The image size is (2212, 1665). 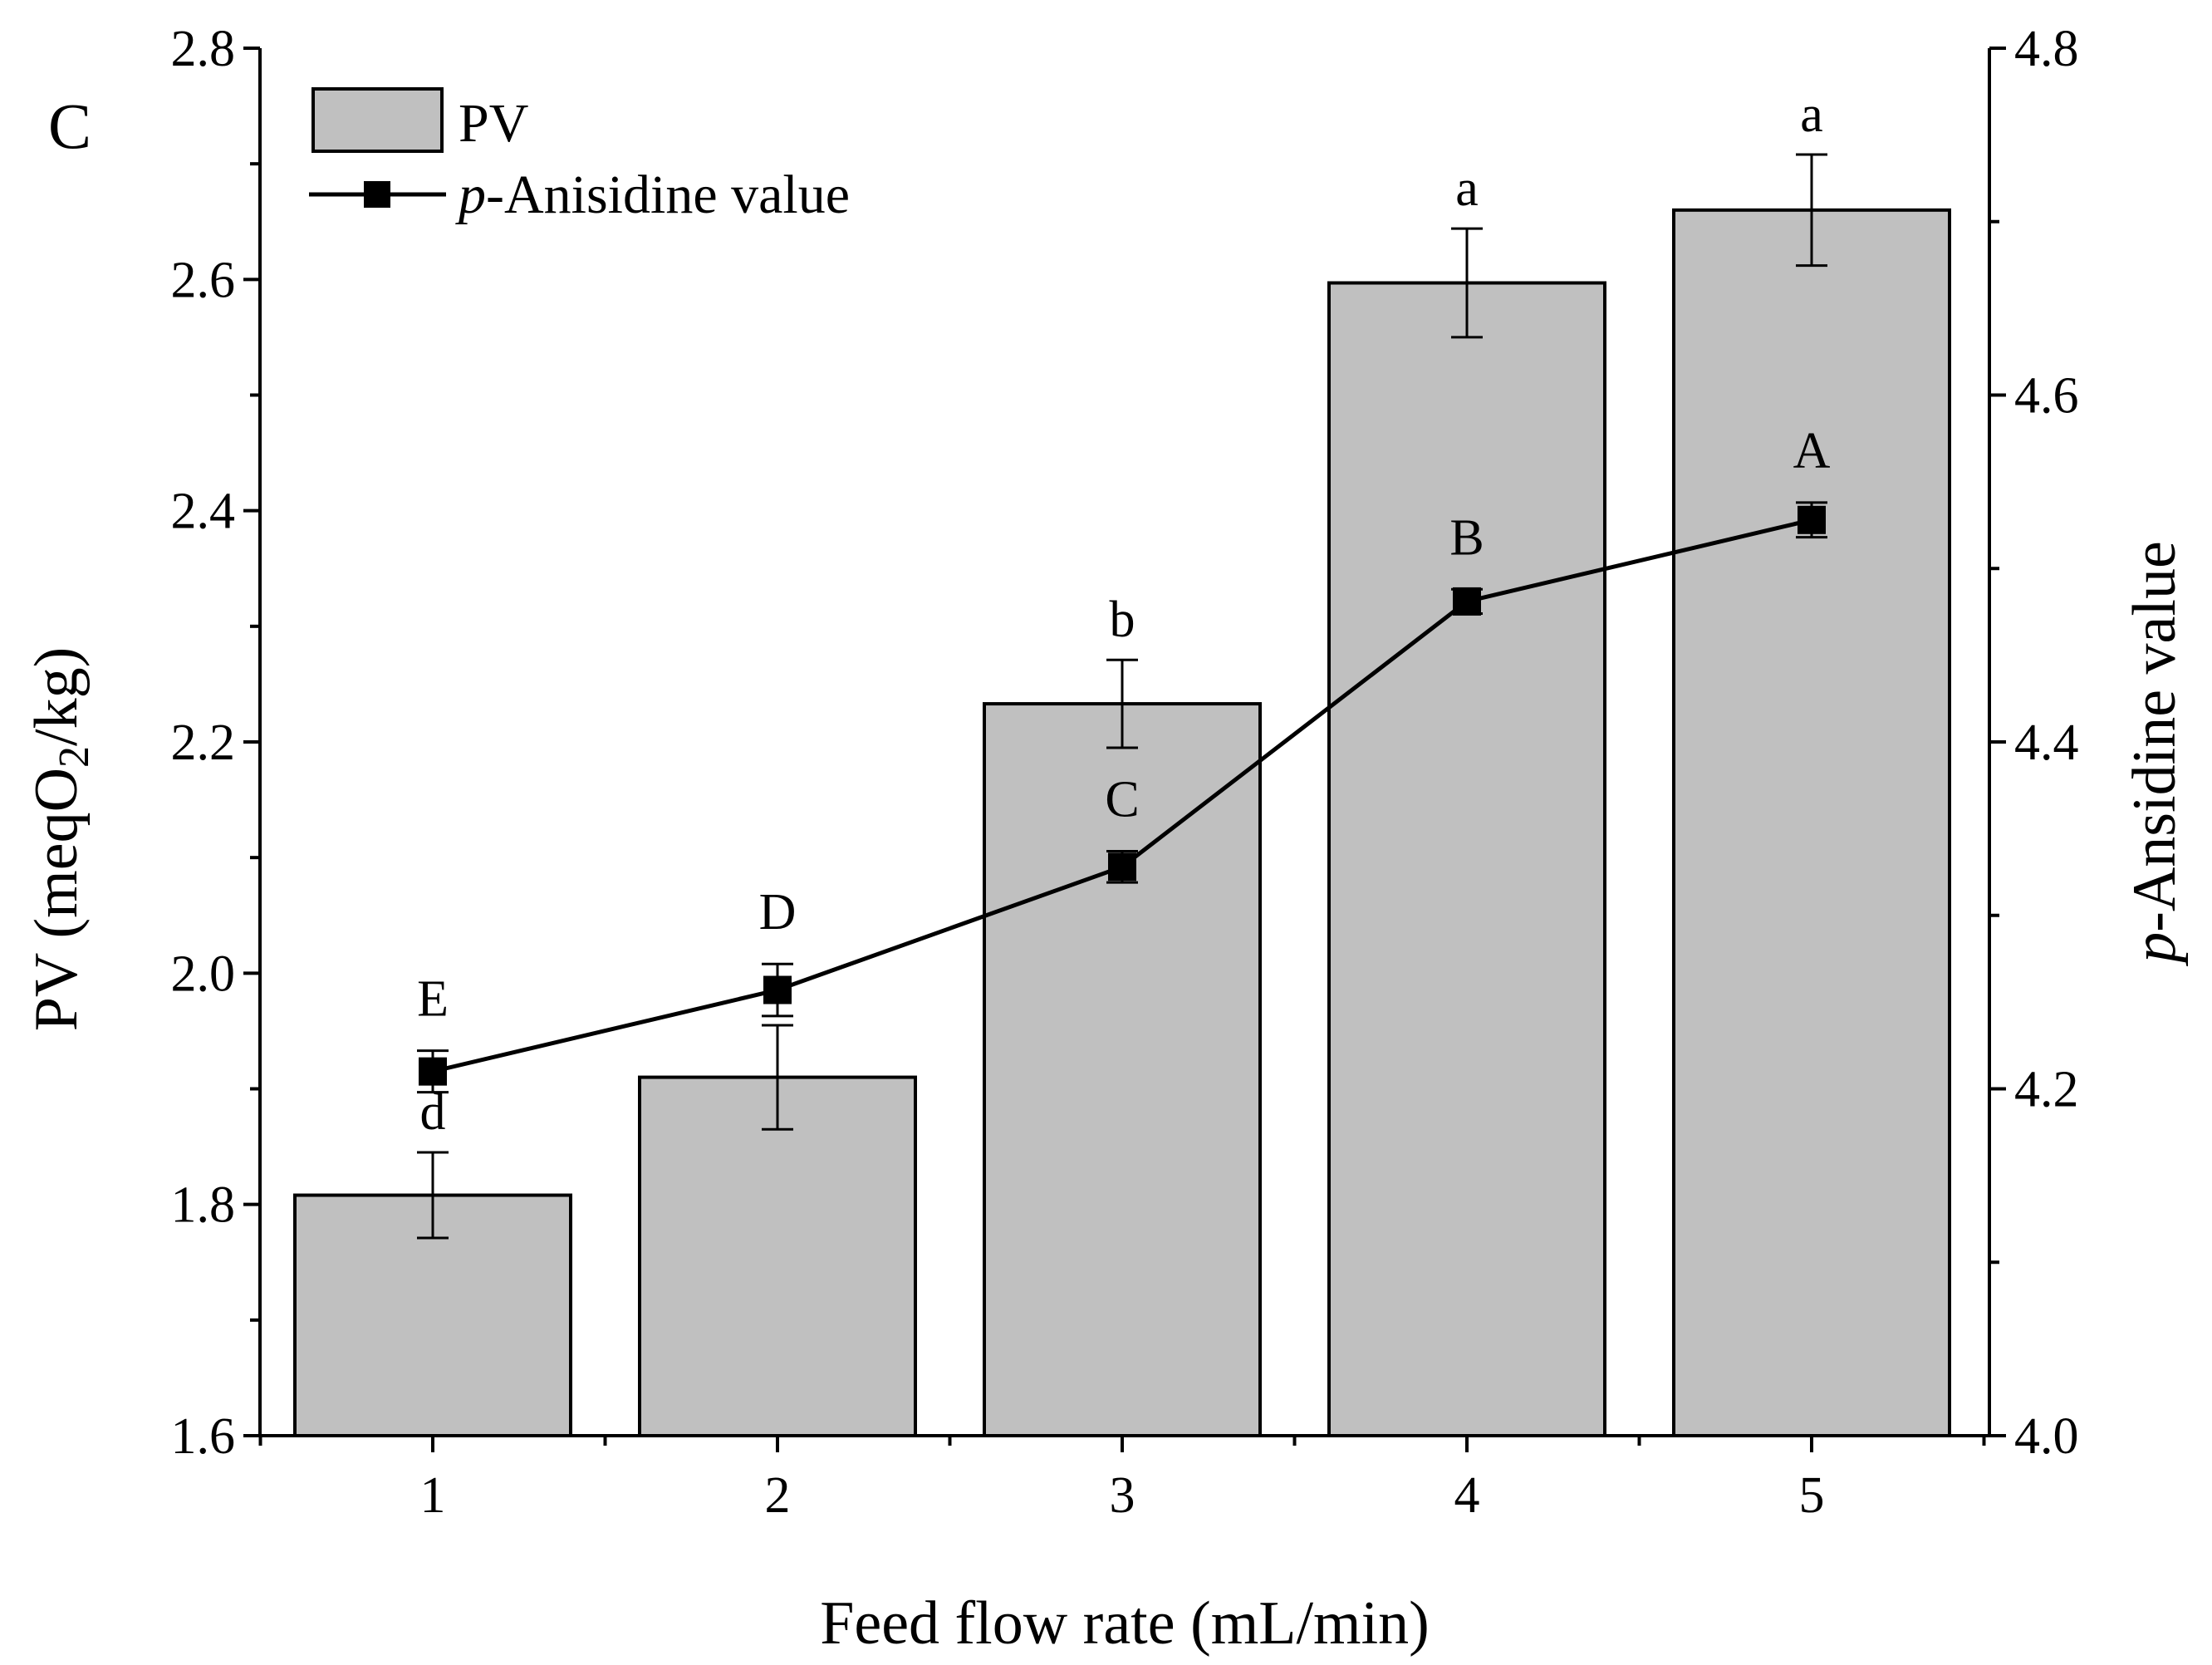 I want to click on y-axis-title-right: p-Ansidine value, so click(x=2155, y=754).